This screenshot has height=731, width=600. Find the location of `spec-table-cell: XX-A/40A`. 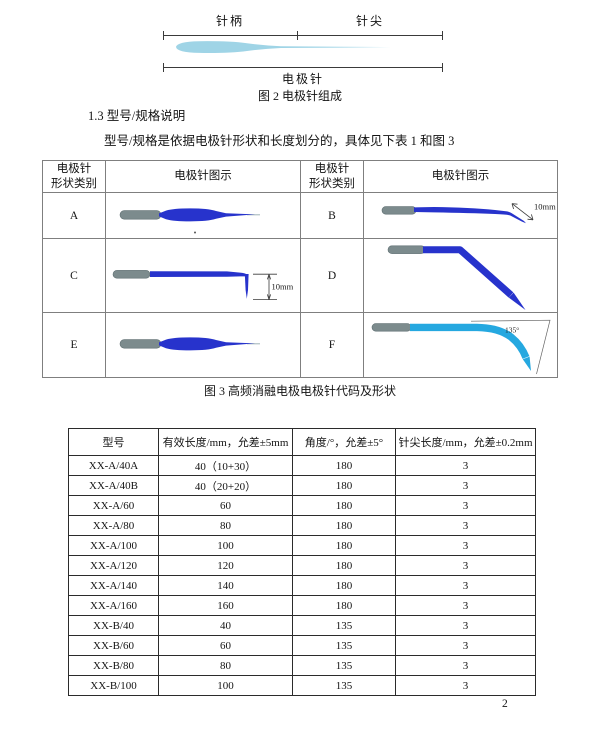

spec-table-cell: XX-A/40A is located at coordinates (113, 465).